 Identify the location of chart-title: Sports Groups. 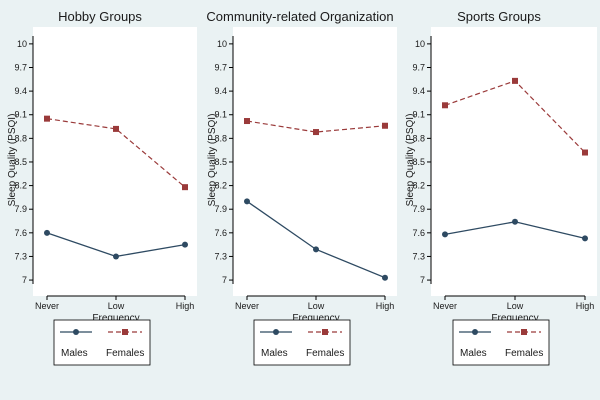
(499, 16).